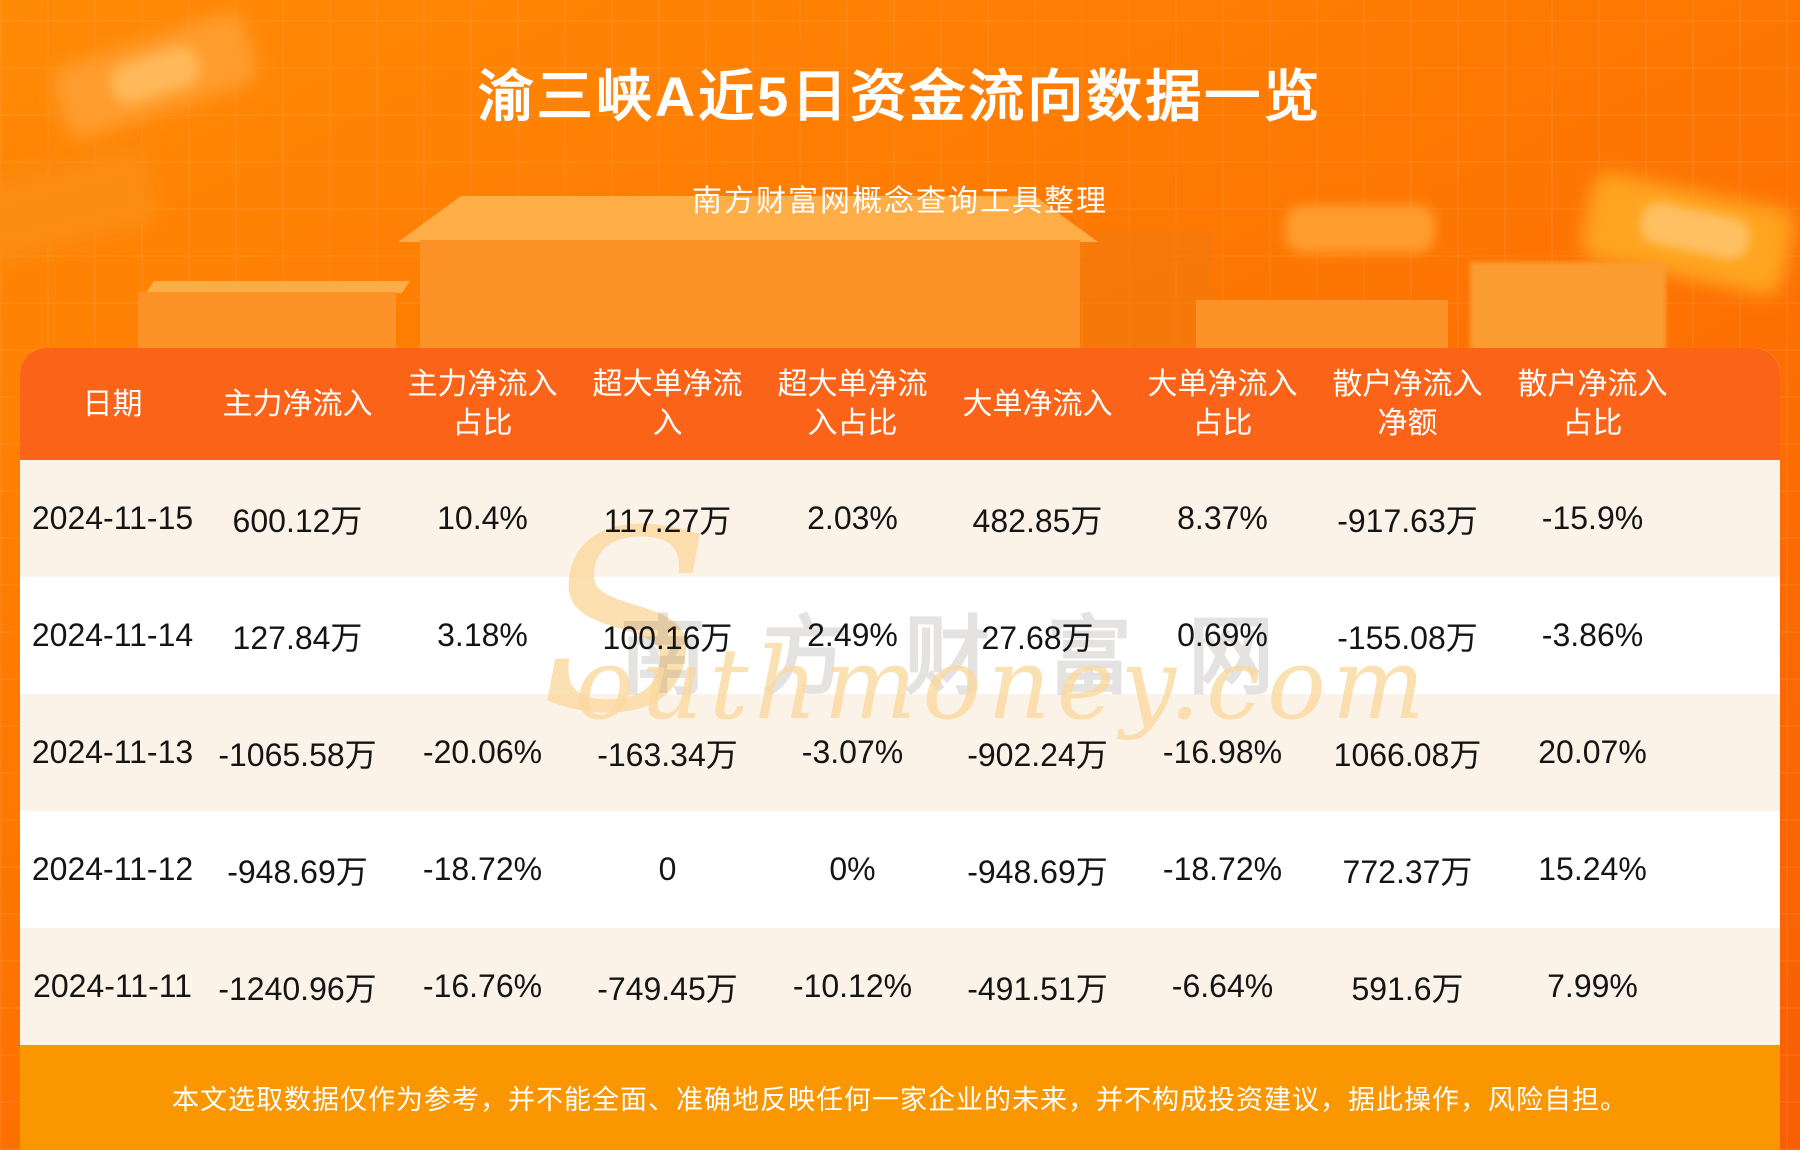 The width and height of the screenshot is (1800, 1150). Describe the element at coordinates (1592, 869) in the screenshot. I see `table-cell: 15.24%` at that location.